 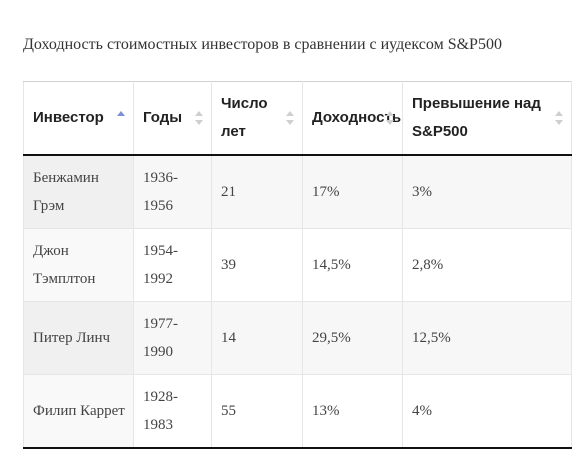 What do you see at coordinates (487, 338) in the screenshot?
I see `cell-excess: 12,5%` at bounding box center [487, 338].